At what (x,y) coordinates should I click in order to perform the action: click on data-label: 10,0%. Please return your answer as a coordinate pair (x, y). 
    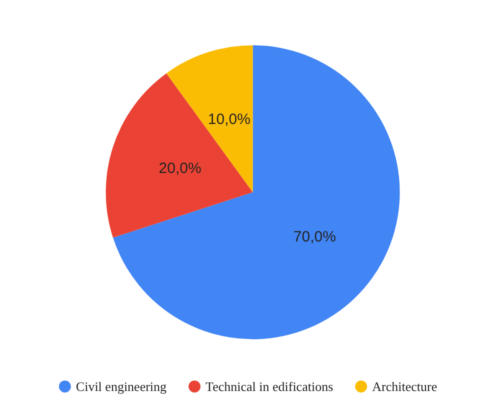
    Looking at the image, I should click on (229, 119).